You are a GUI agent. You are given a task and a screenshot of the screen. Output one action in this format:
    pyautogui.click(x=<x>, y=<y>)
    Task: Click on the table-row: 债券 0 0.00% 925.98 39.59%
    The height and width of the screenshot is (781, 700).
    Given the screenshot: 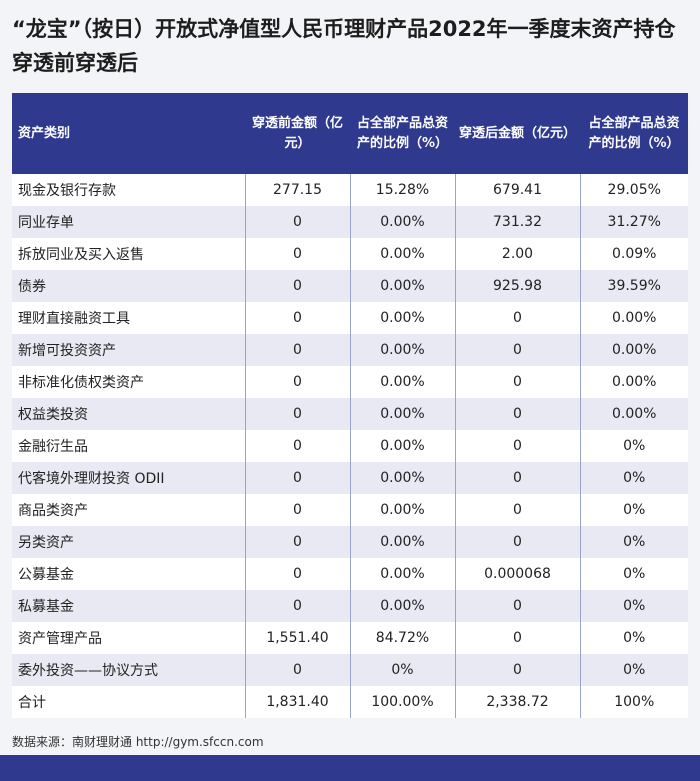 What is the action you would take?
    pyautogui.click(x=350, y=286)
    